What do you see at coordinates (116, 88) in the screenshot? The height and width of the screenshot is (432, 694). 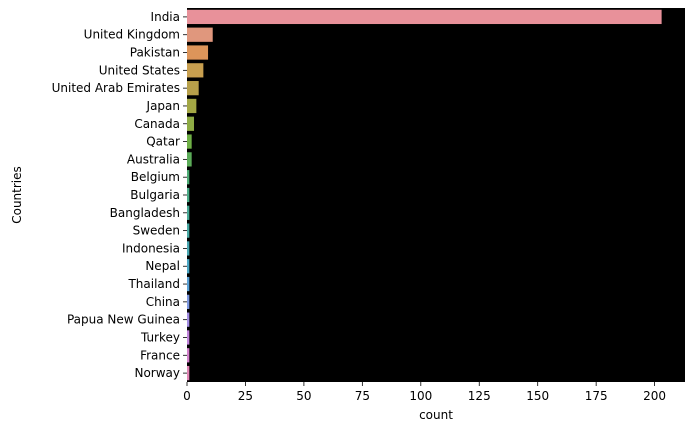 I see `y-tick-label: United Arab Emirates` at bounding box center [116, 88].